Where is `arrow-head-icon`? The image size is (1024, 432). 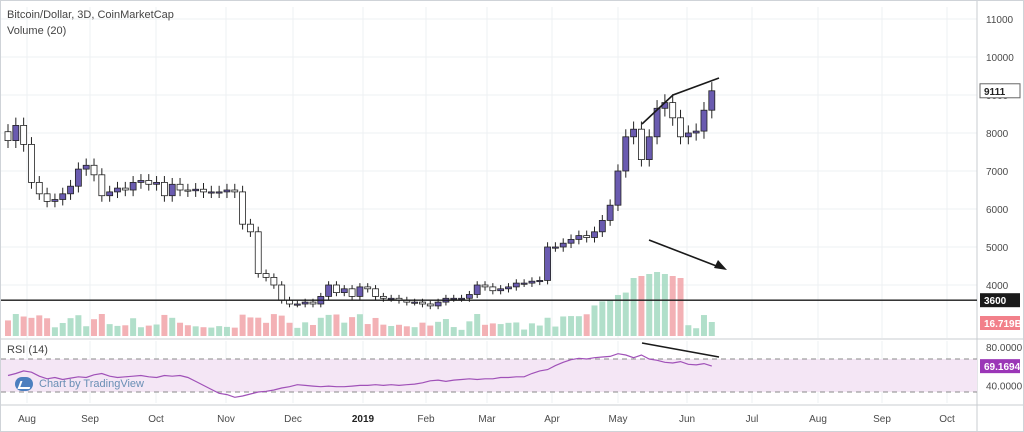
arrow-head-icon is located at coordinates (720, 265).